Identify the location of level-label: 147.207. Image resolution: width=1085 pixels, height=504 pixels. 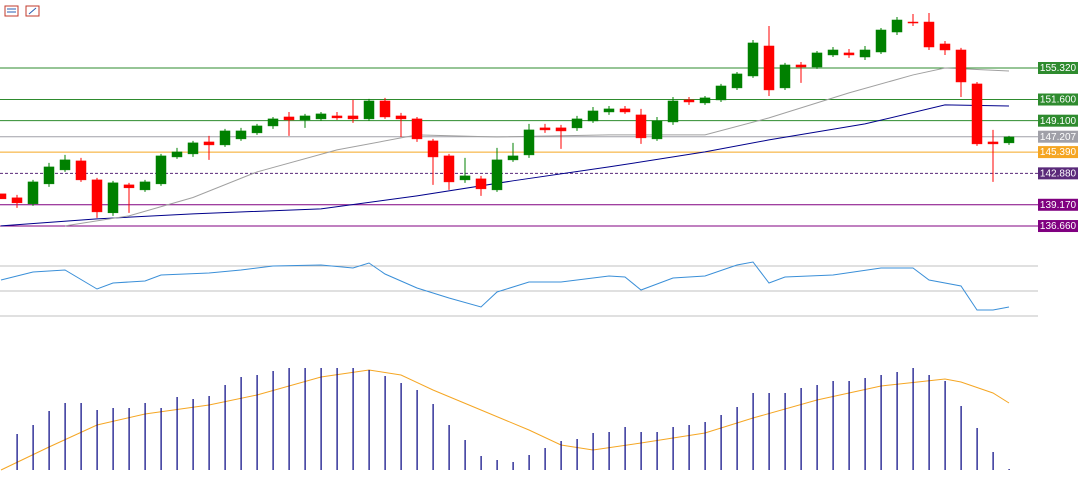
(1058, 137).